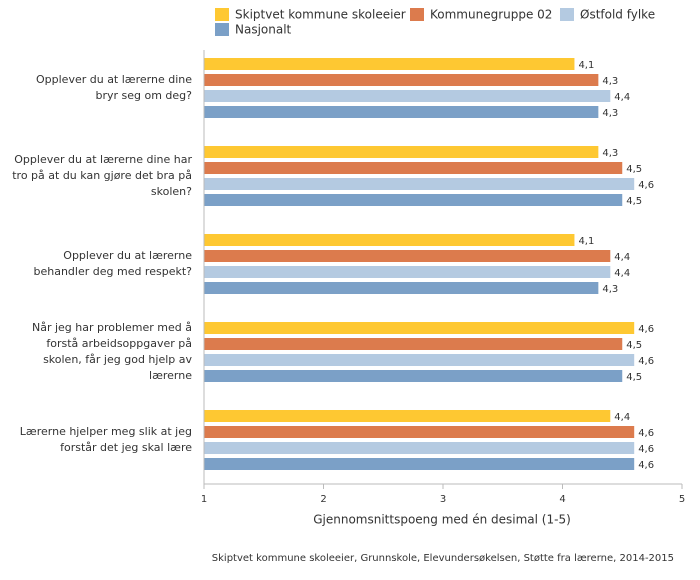  Describe the element at coordinates (562, 499) in the screenshot. I see `x-tick-label: 4` at that location.